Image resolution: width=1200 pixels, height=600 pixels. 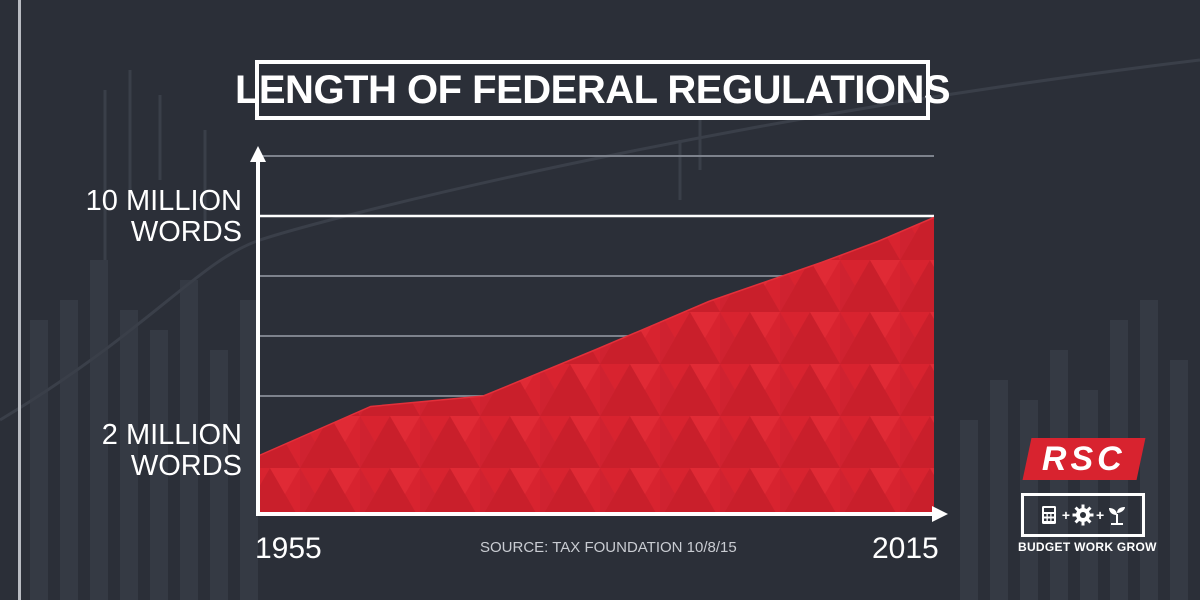 I want to click on budget-work-grow-badge: + +, so click(x=1083, y=515).